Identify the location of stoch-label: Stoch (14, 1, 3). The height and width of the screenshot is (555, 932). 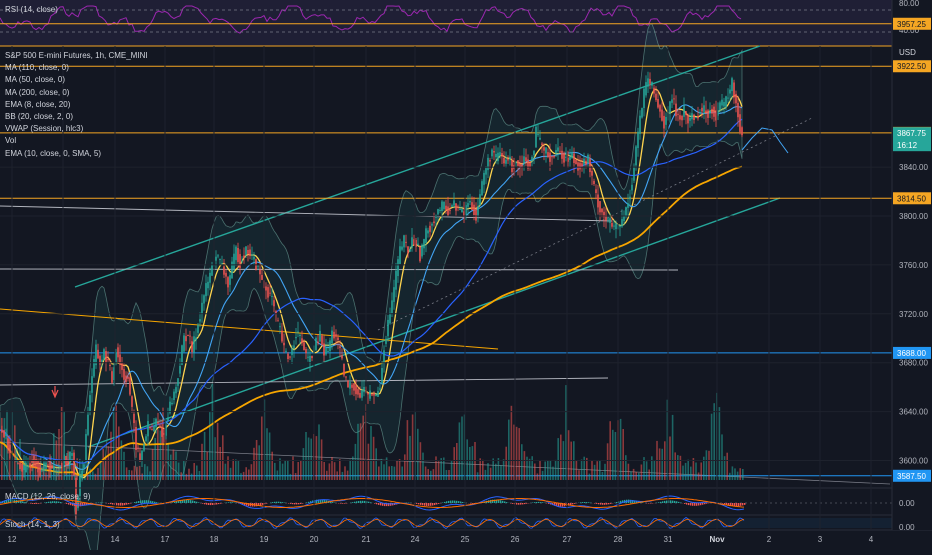
(32, 524).